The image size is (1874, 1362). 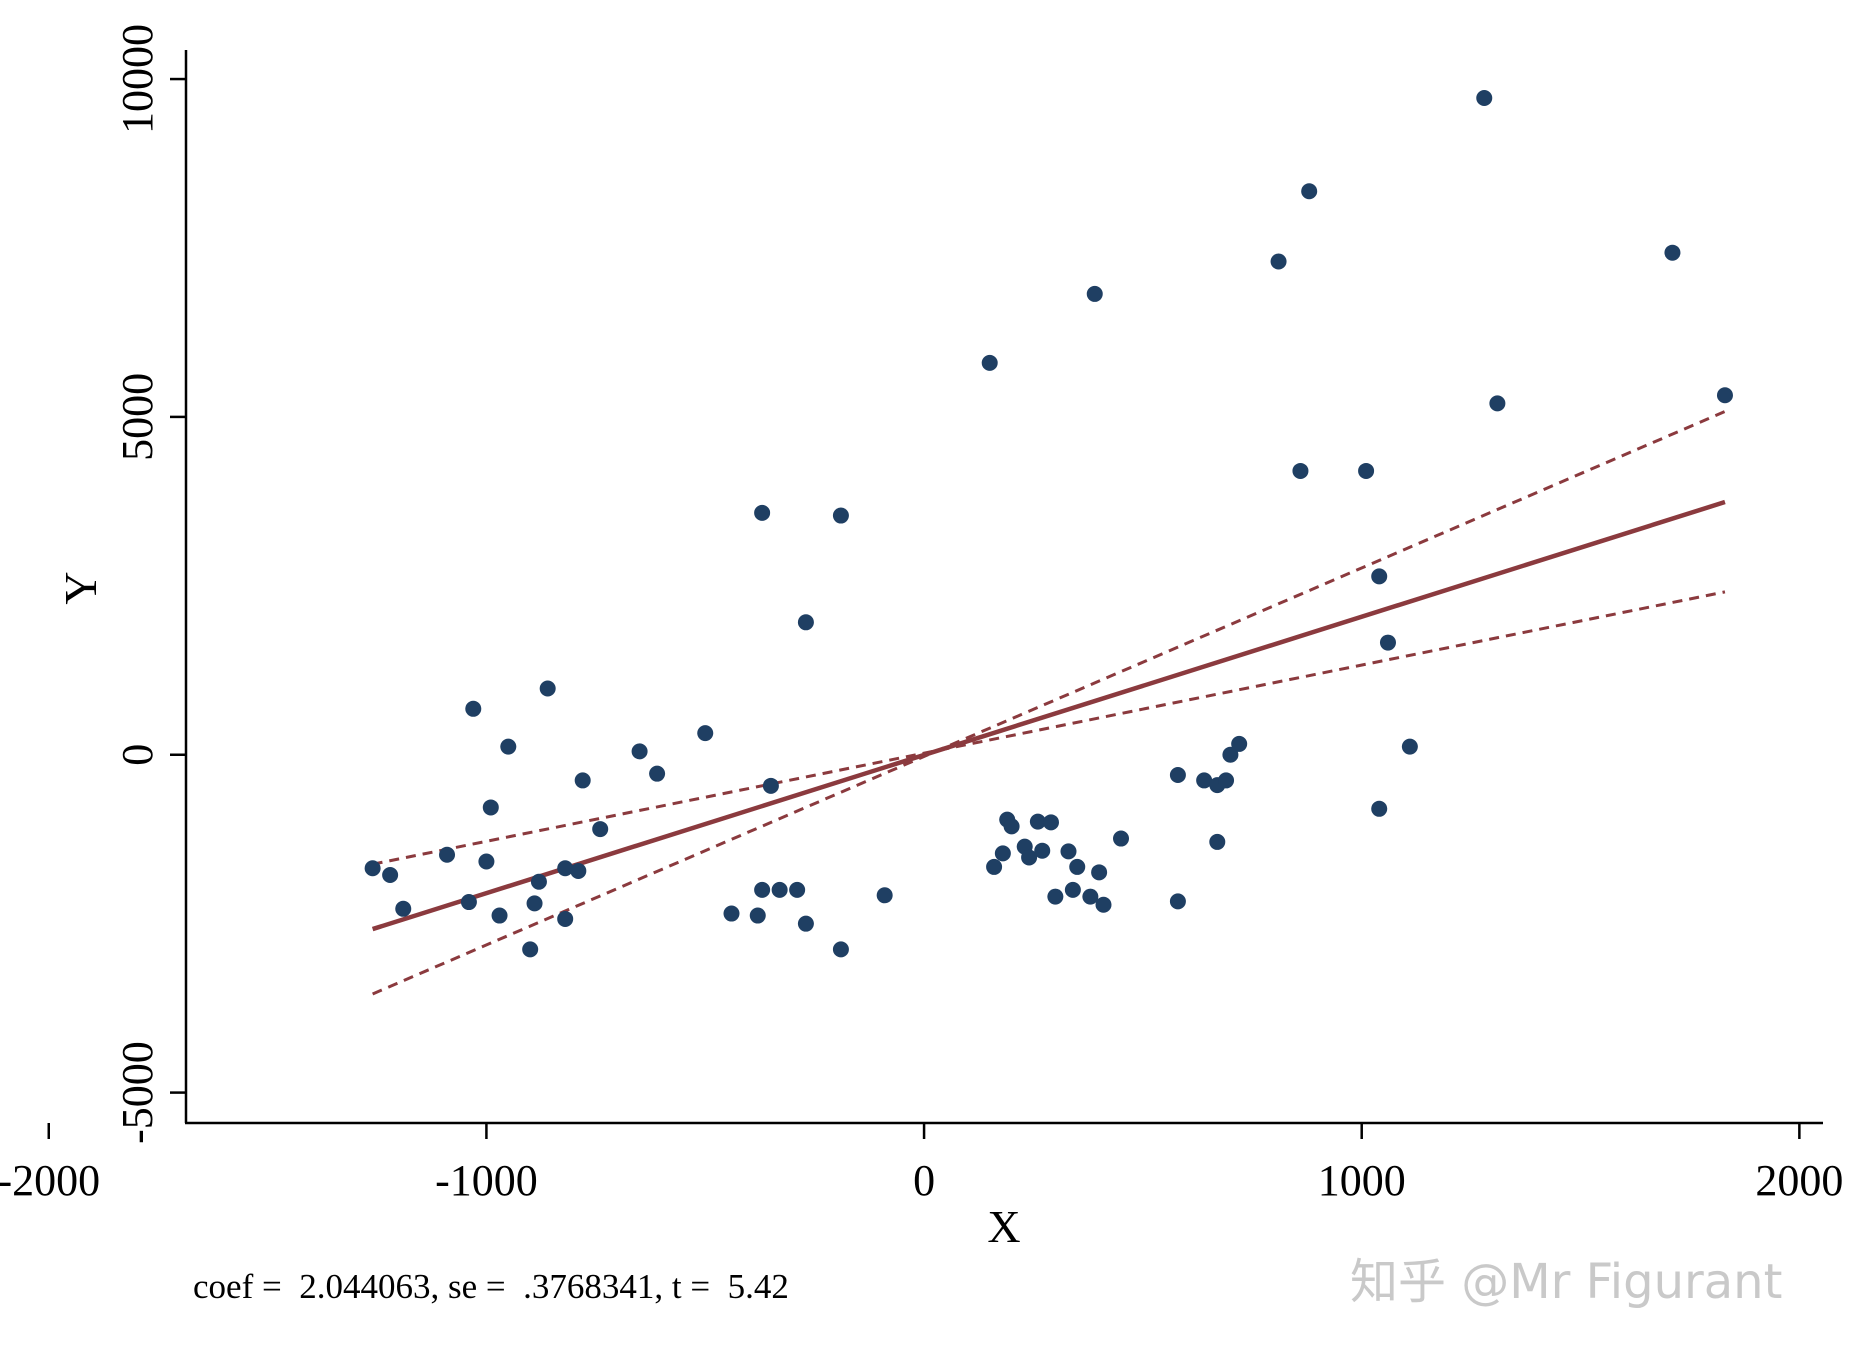 I want to click on x-tick-label: 0, so click(x=924, y=1180).